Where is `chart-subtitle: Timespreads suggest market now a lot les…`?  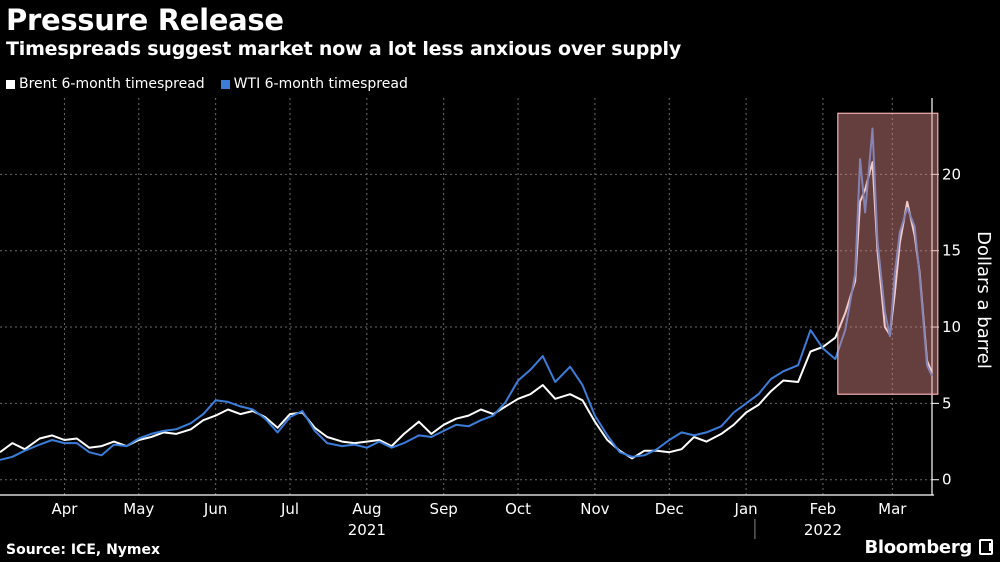 chart-subtitle: Timespreads suggest market now a lot les… is located at coordinates (344, 49).